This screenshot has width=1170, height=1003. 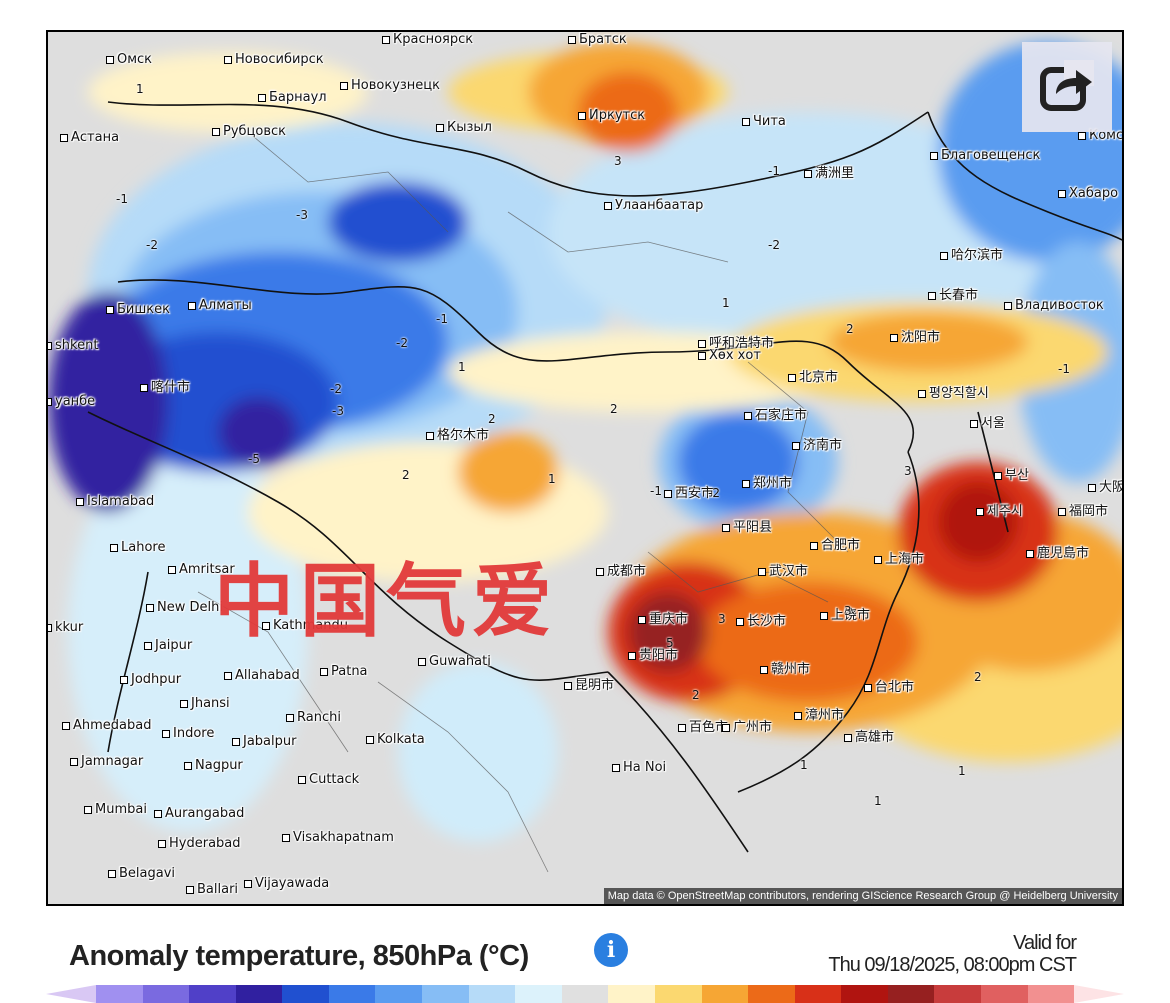 What do you see at coordinates (952, 965) in the screenshot?
I see `valid-time: Thu 09/18/2025, 08:00pm CST` at bounding box center [952, 965].